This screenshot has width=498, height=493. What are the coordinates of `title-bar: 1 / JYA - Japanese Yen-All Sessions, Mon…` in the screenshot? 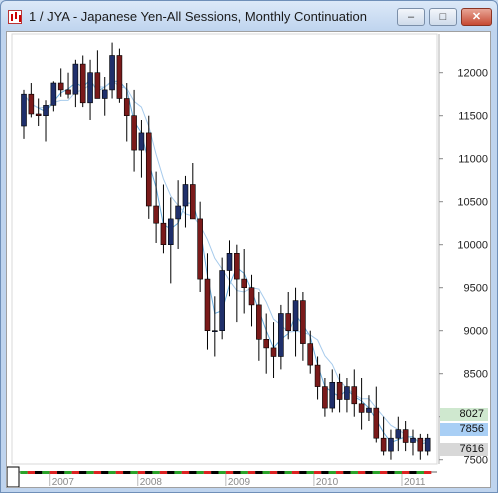 It's located at (249, 16).